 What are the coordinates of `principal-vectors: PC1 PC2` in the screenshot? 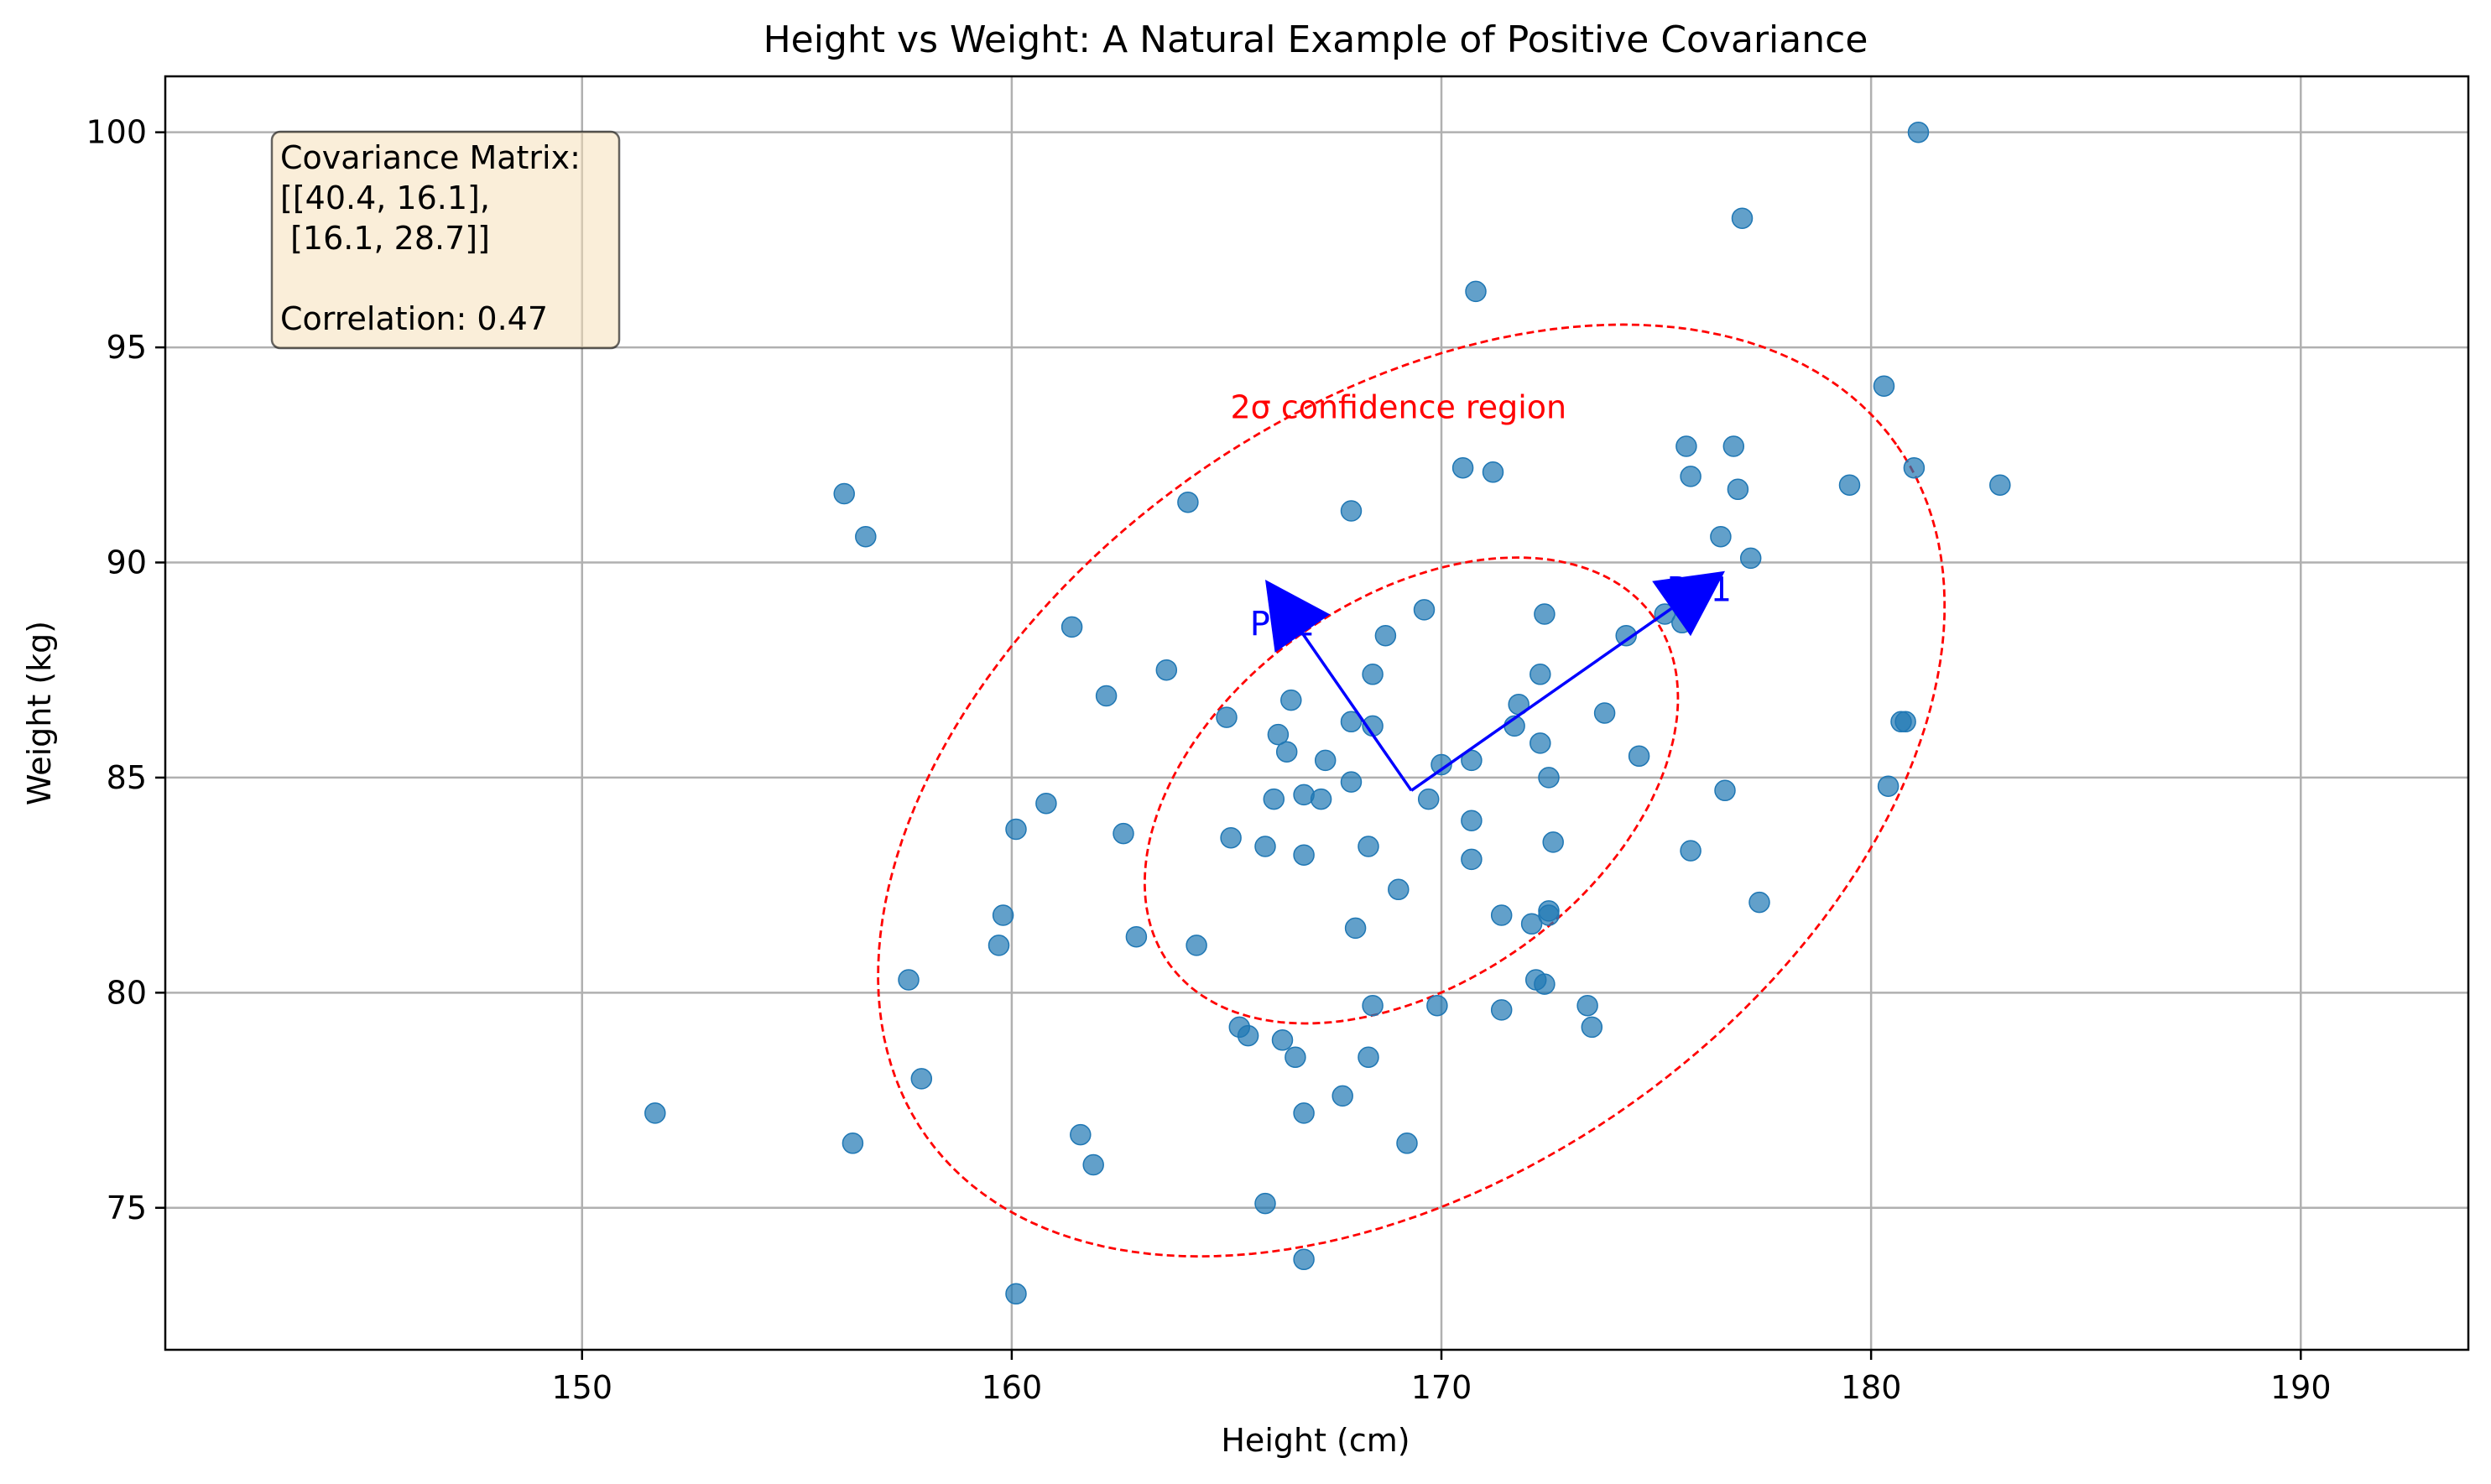 It's located at (1492, 681).